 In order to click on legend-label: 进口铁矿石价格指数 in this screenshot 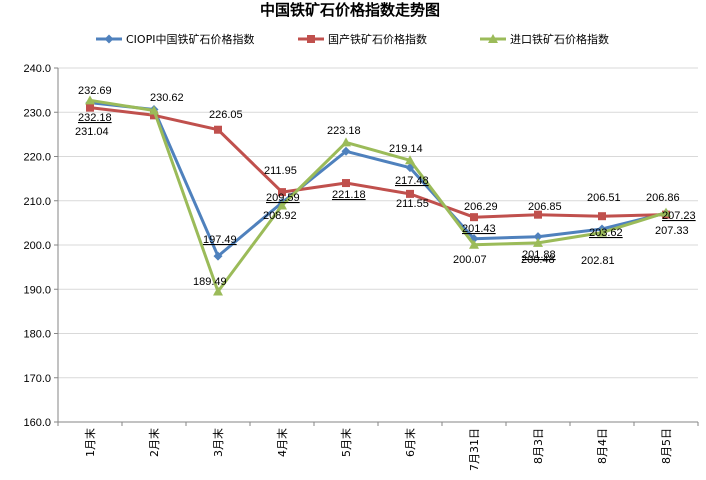, I will do `click(559, 39)`.